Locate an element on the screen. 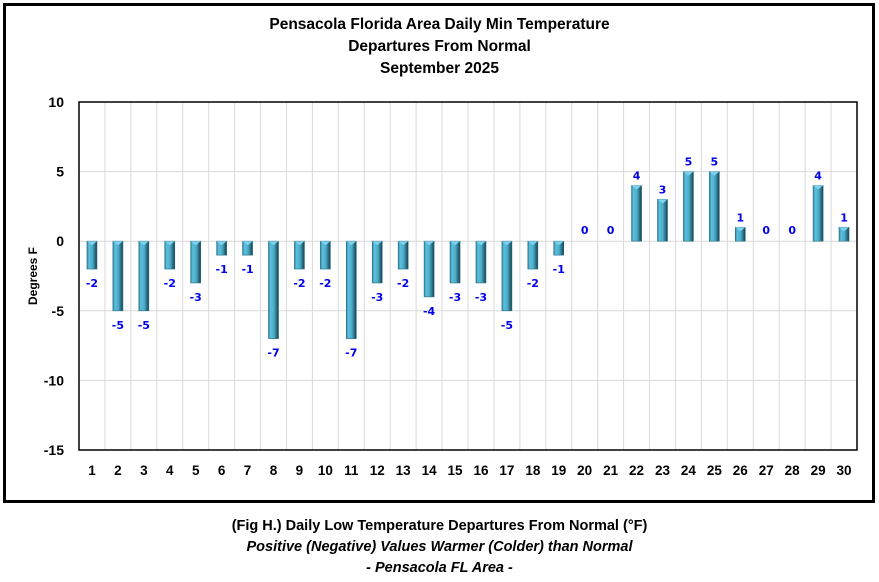 This screenshot has width=879, height=582. x-tick-label: 13 is located at coordinates (404, 470).